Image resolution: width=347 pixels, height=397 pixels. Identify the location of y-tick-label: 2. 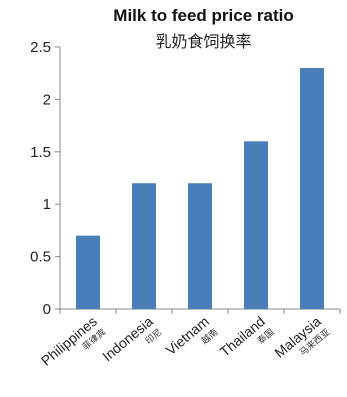
(47, 99).